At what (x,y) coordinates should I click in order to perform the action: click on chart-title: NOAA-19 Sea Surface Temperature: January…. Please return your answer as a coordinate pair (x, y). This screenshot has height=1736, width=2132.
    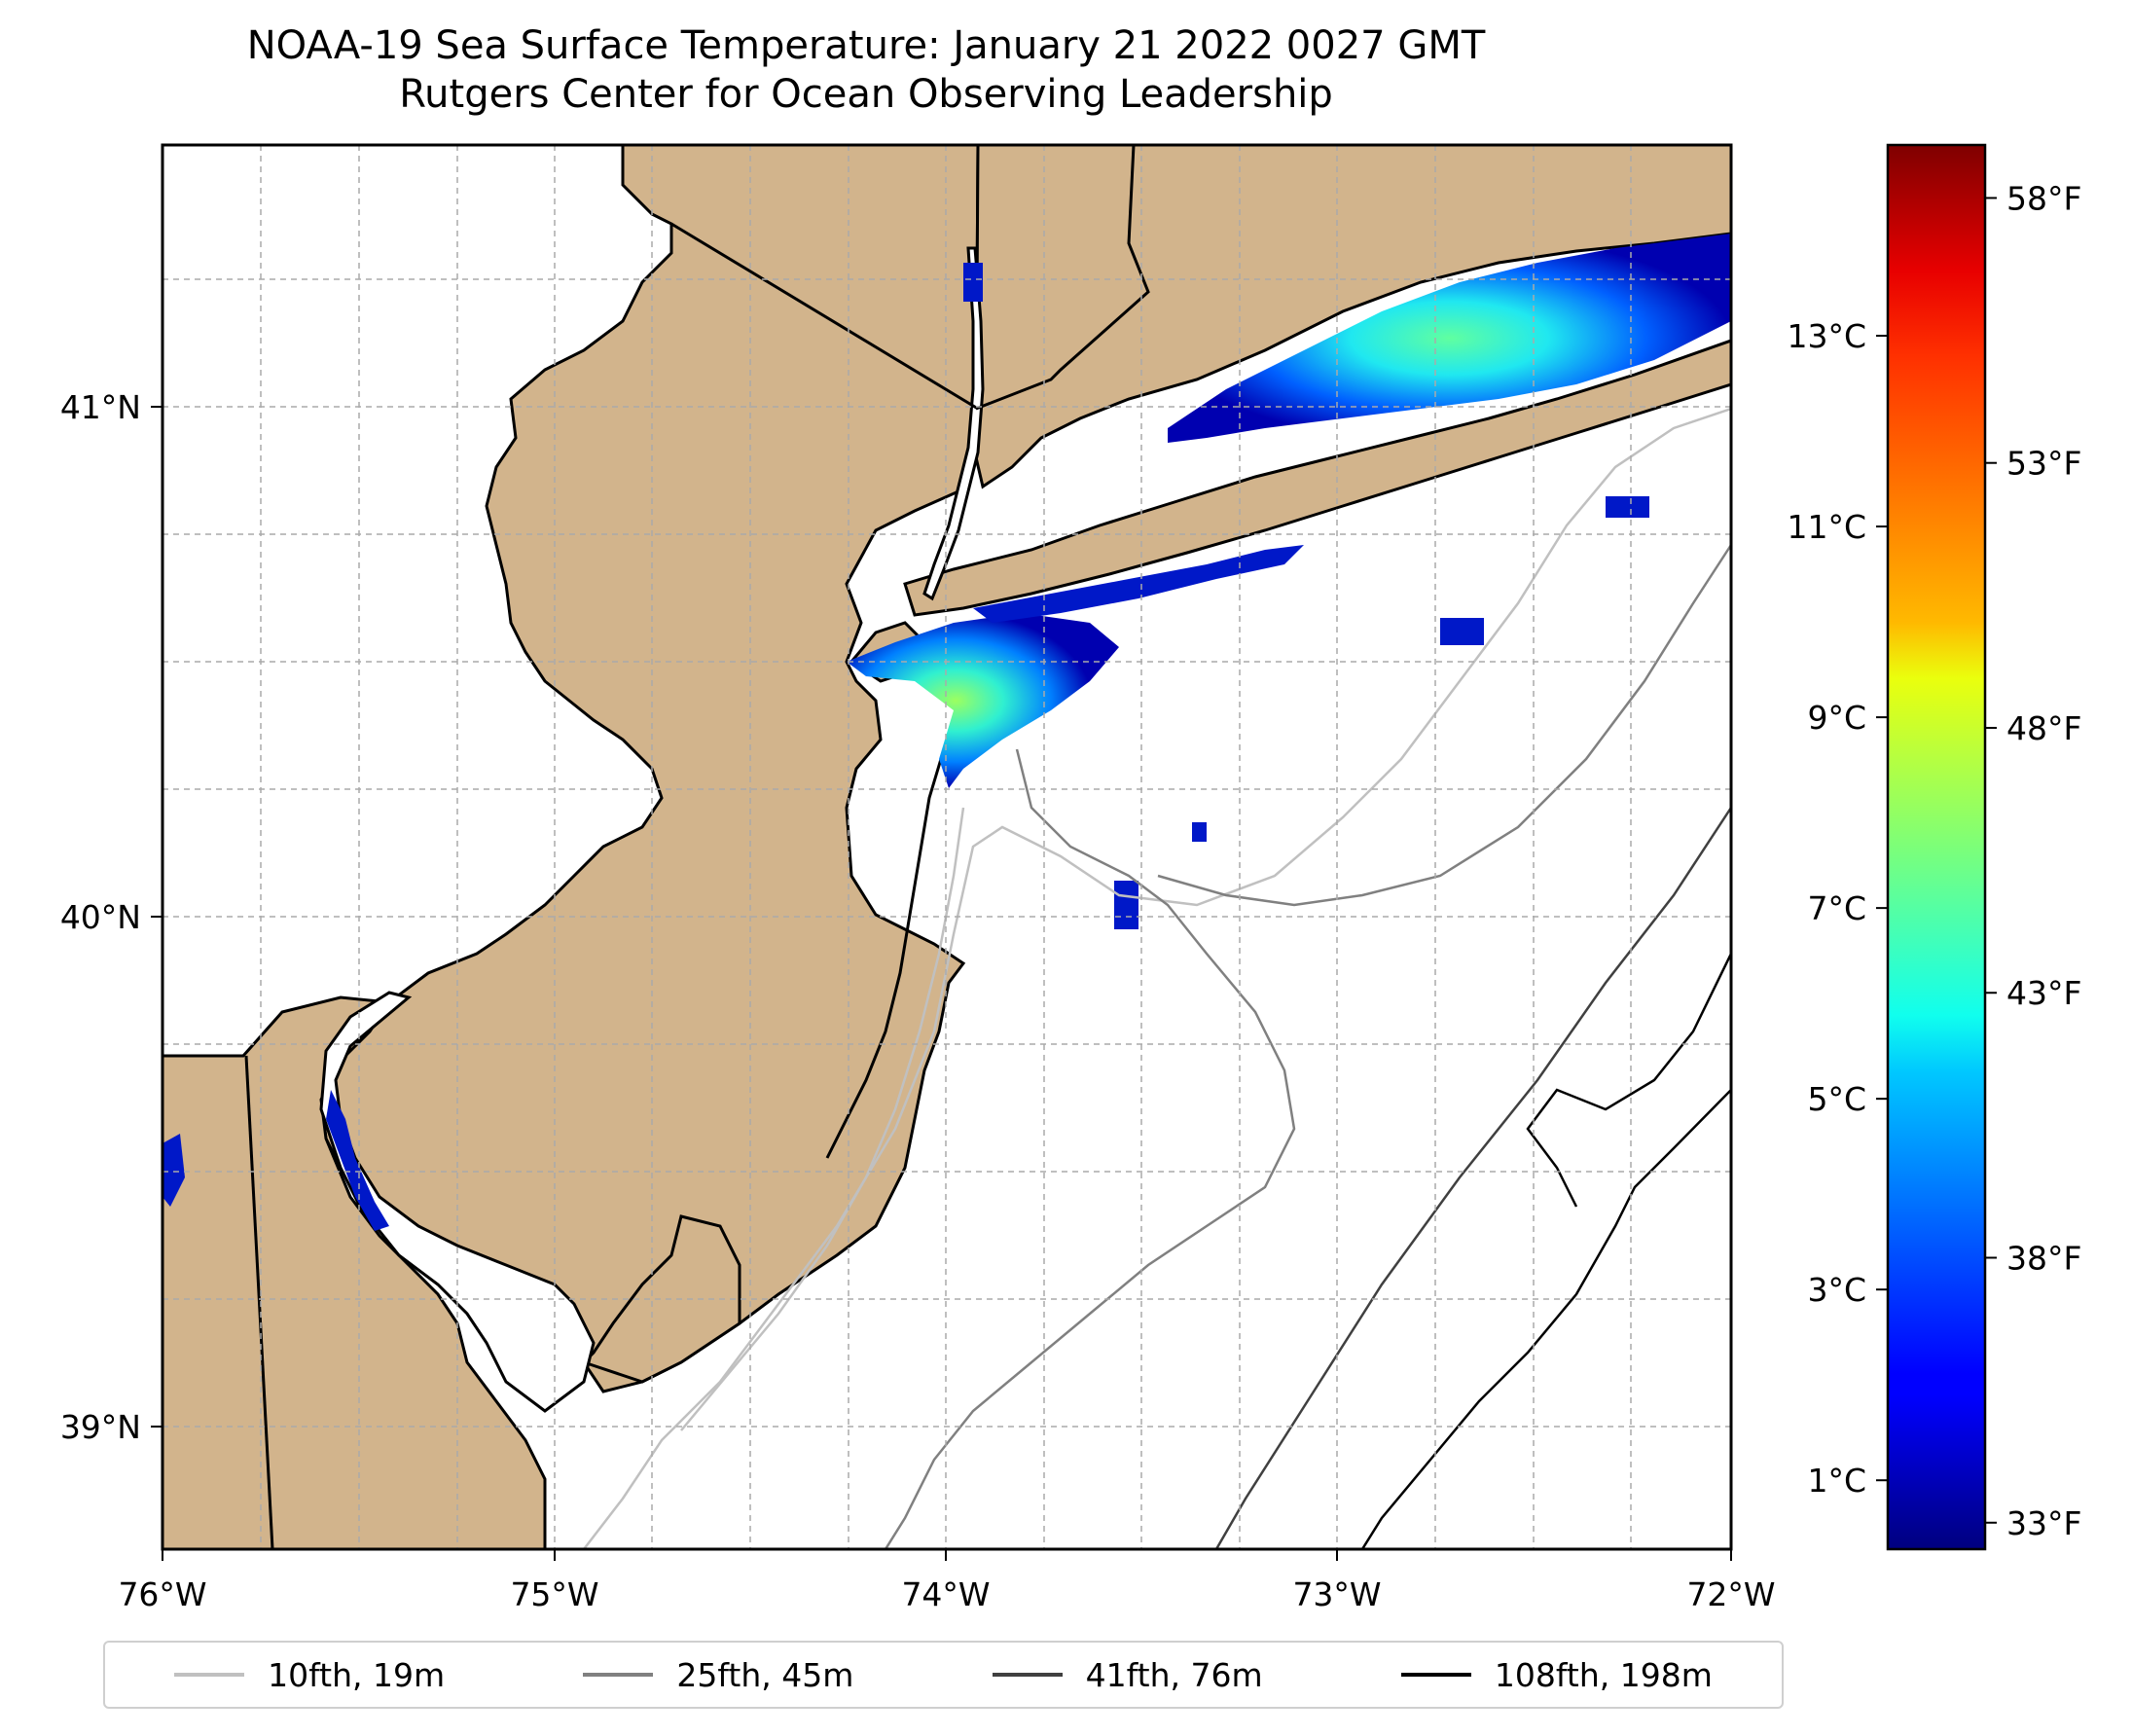
    Looking at the image, I should click on (866, 70).